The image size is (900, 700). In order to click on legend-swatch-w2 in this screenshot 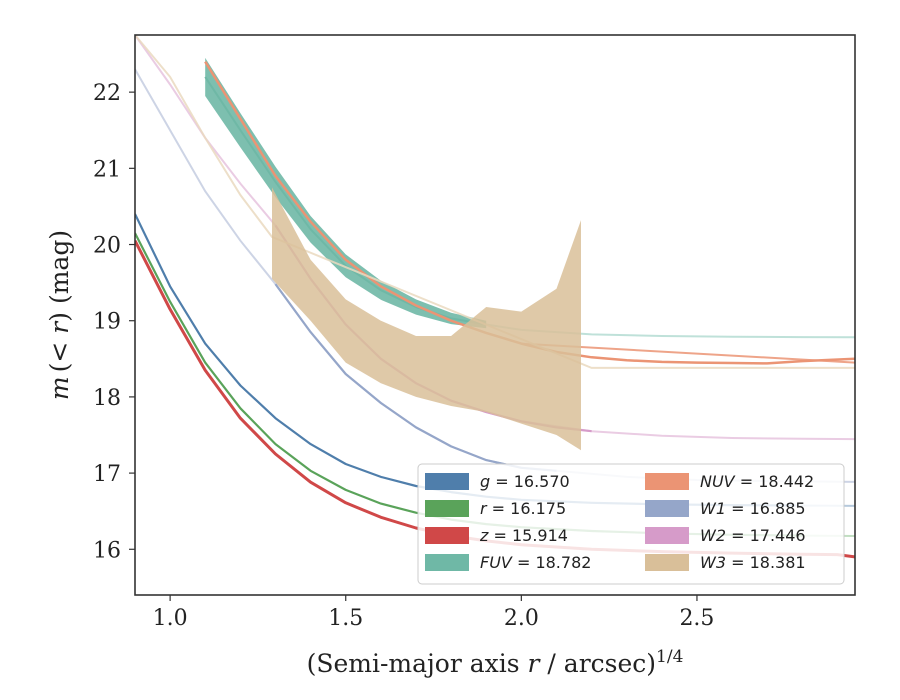, I will do `click(667, 535)`.